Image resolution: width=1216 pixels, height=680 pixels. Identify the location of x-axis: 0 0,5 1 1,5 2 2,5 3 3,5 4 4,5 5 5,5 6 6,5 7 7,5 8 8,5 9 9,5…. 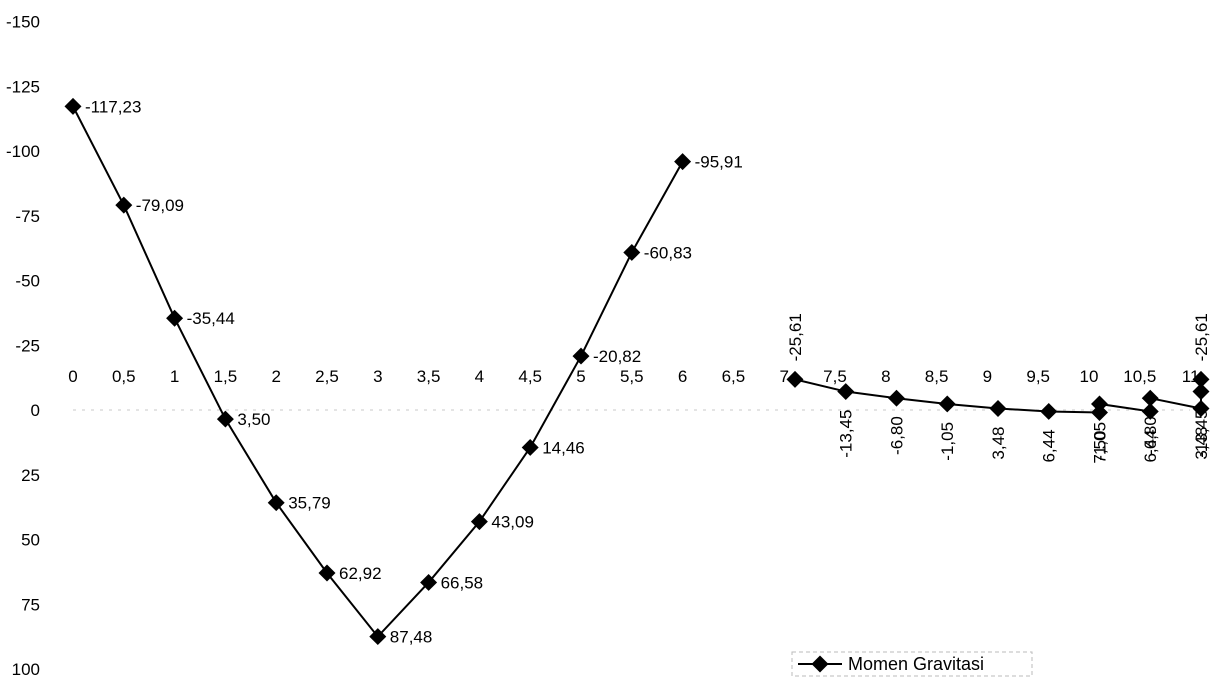
(633, 389).